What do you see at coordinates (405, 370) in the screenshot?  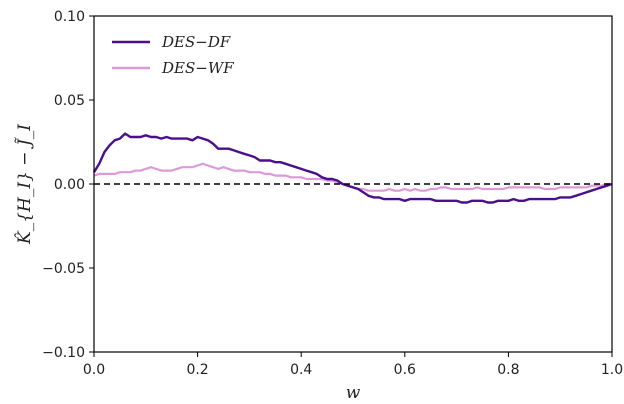 I see `x-tick-label: 0.6` at bounding box center [405, 370].